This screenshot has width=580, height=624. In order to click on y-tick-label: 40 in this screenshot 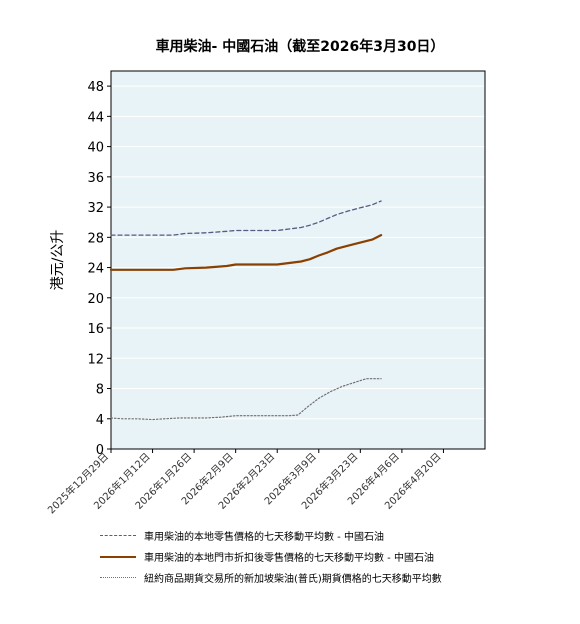, I will do `click(95, 148)`.